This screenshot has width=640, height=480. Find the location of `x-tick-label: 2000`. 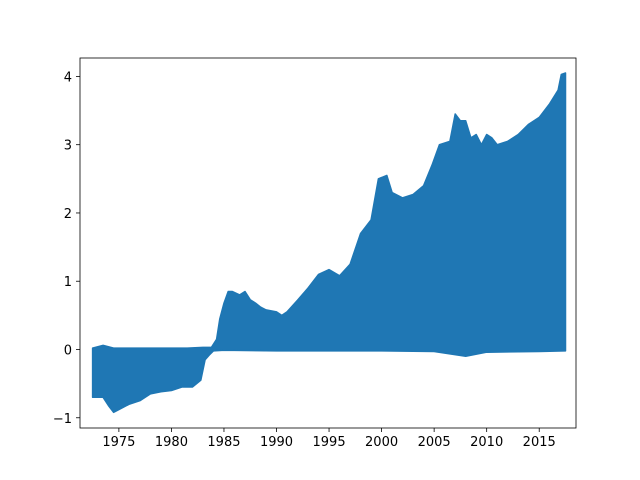

x-tick-label: 2000 is located at coordinates (381, 442).